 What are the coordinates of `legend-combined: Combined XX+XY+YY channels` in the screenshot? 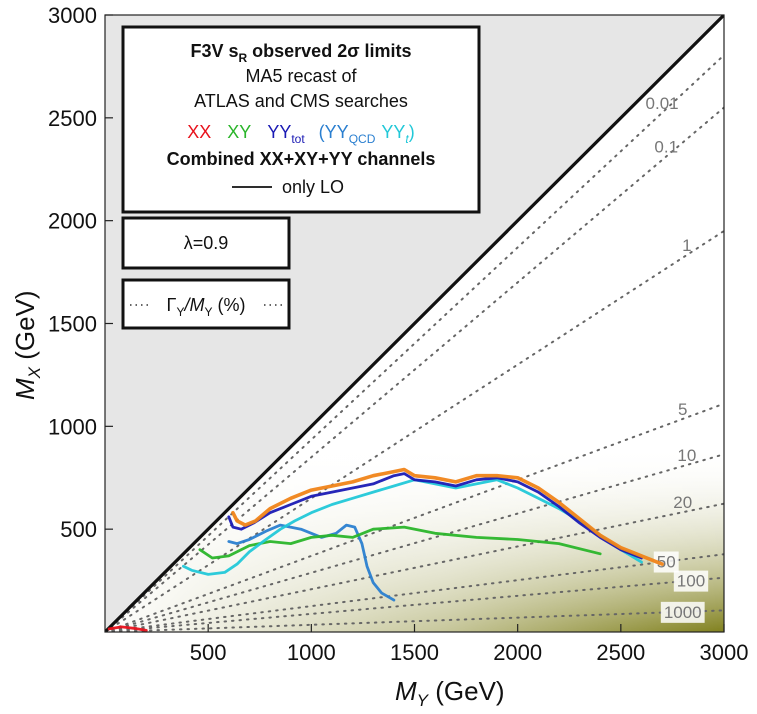 It's located at (301, 159).